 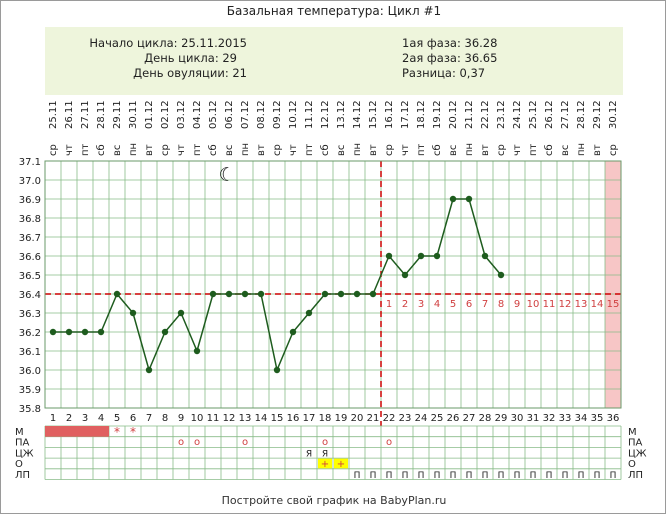 What do you see at coordinates (165, 418) in the screenshot?
I see `day-number-label: 8` at bounding box center [165, 418].